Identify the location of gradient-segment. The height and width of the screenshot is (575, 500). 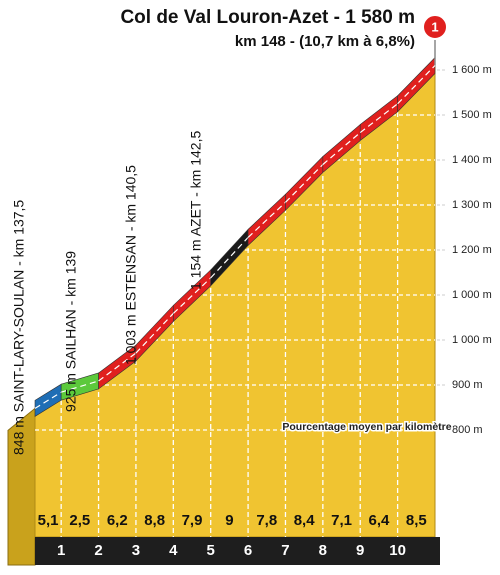
(416, 84).